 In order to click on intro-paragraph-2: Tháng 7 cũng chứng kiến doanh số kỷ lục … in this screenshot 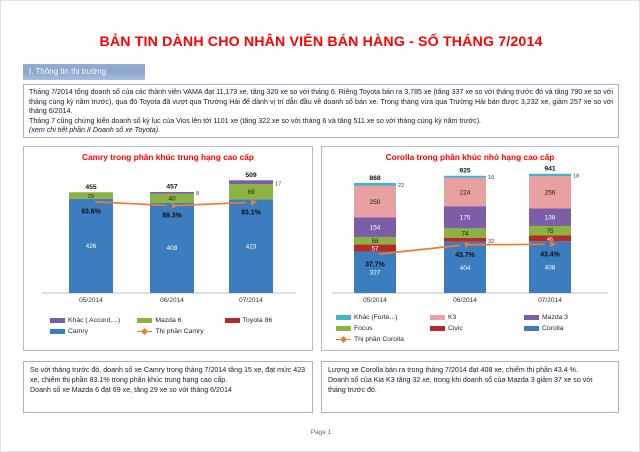, I will do `click(255, 120)`.